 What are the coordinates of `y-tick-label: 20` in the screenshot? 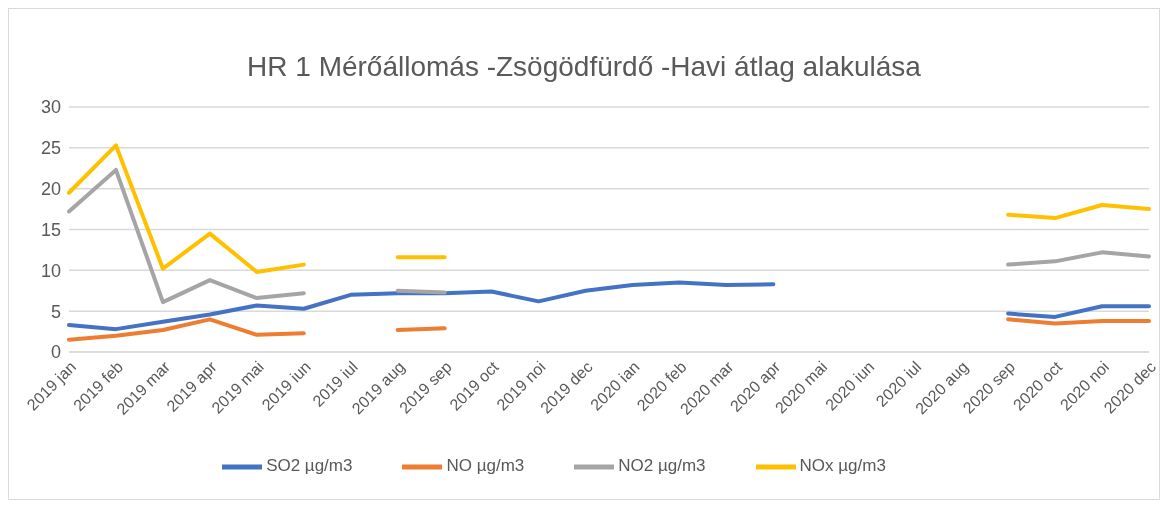 It's located at (50, 189).